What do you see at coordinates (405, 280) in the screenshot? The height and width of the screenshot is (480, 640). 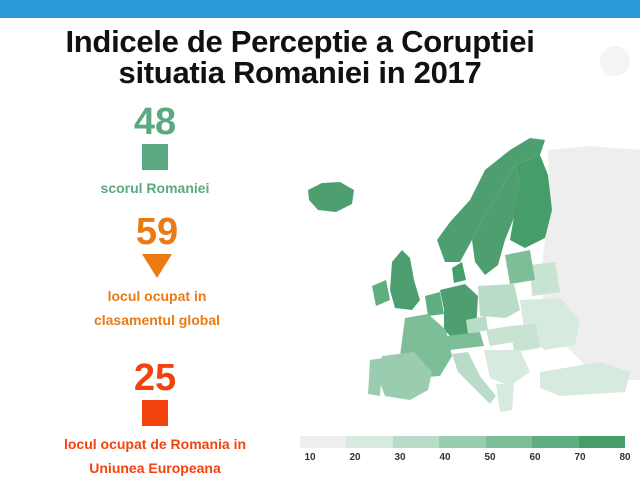 I see `map-region-uk` at bounding box center [405, 280].